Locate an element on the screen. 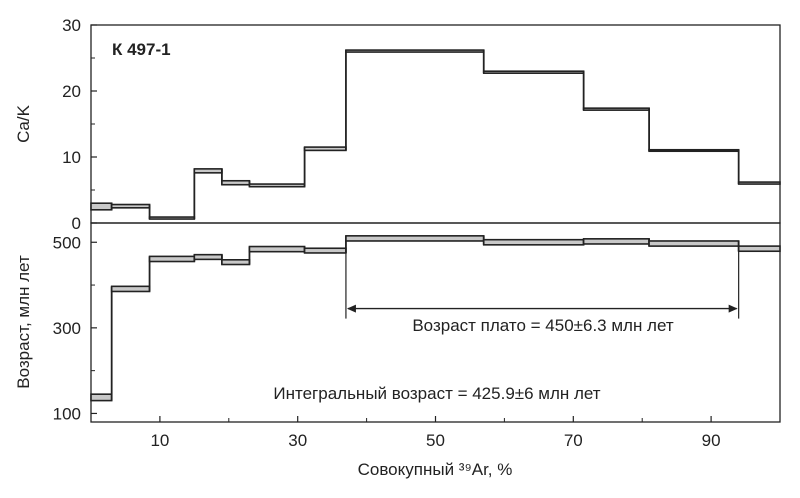  bottom-y-tick-label: 500 is located at coordinates (67, 242).